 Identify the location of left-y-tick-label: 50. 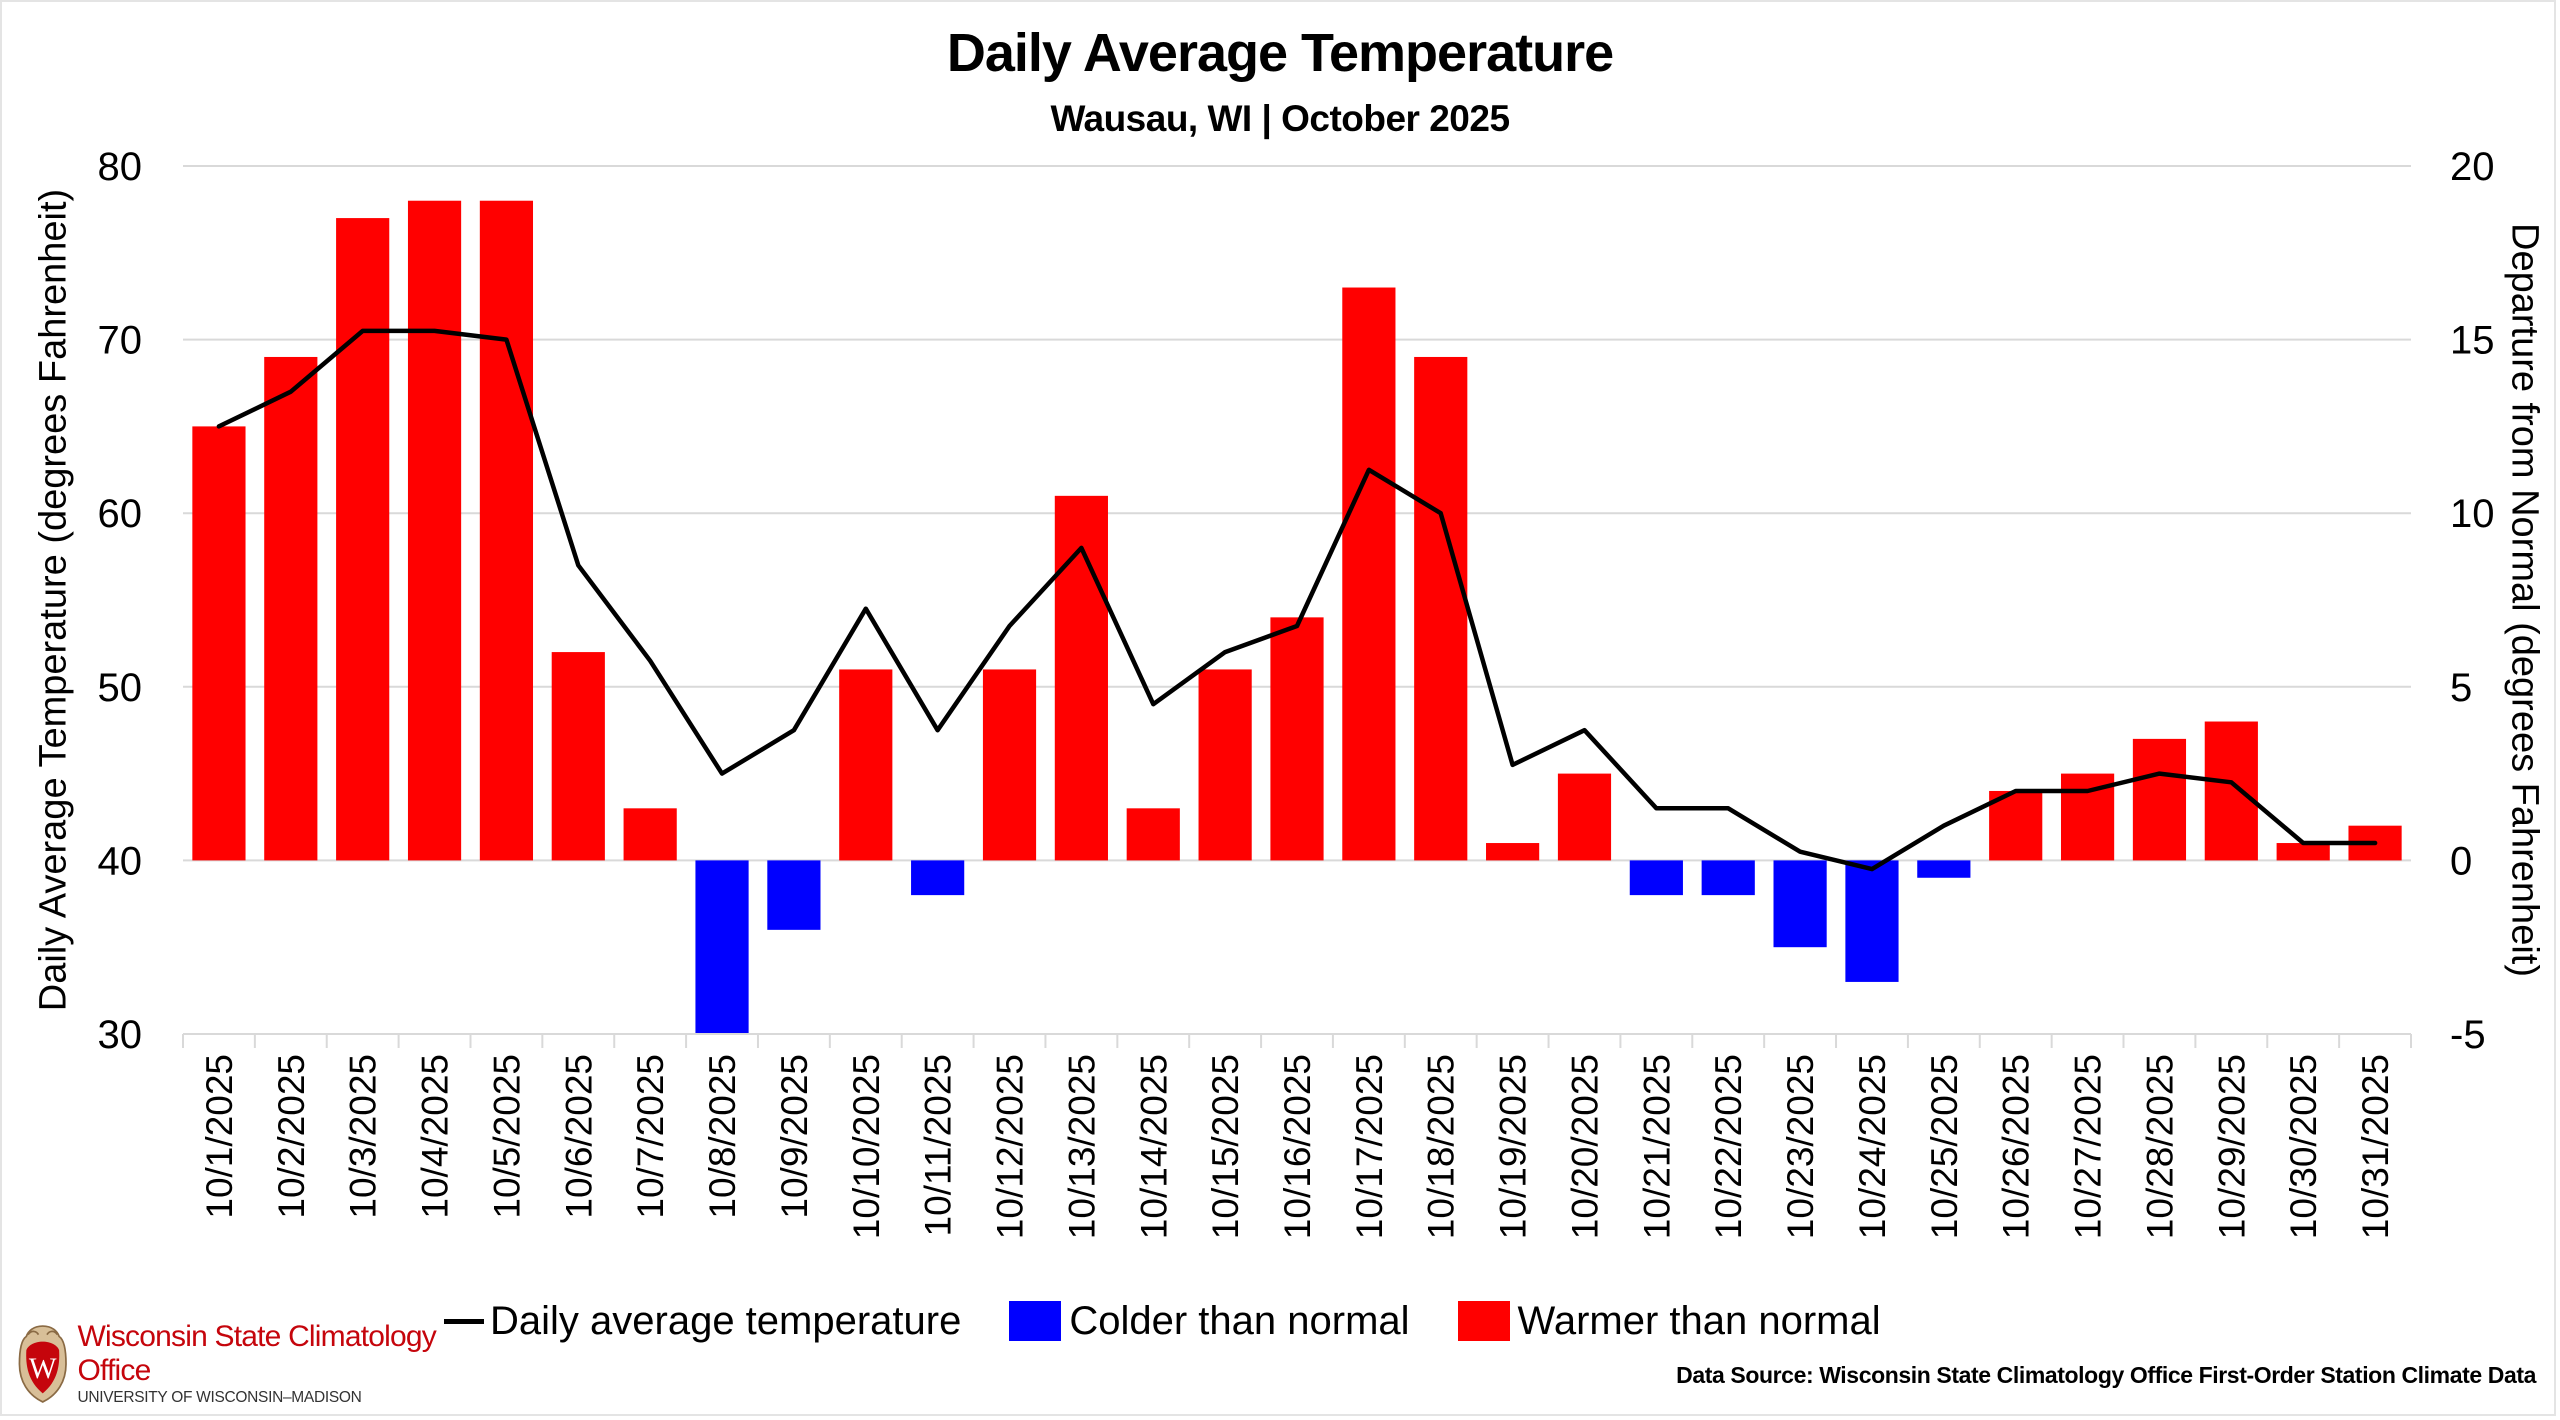
(120, 688).